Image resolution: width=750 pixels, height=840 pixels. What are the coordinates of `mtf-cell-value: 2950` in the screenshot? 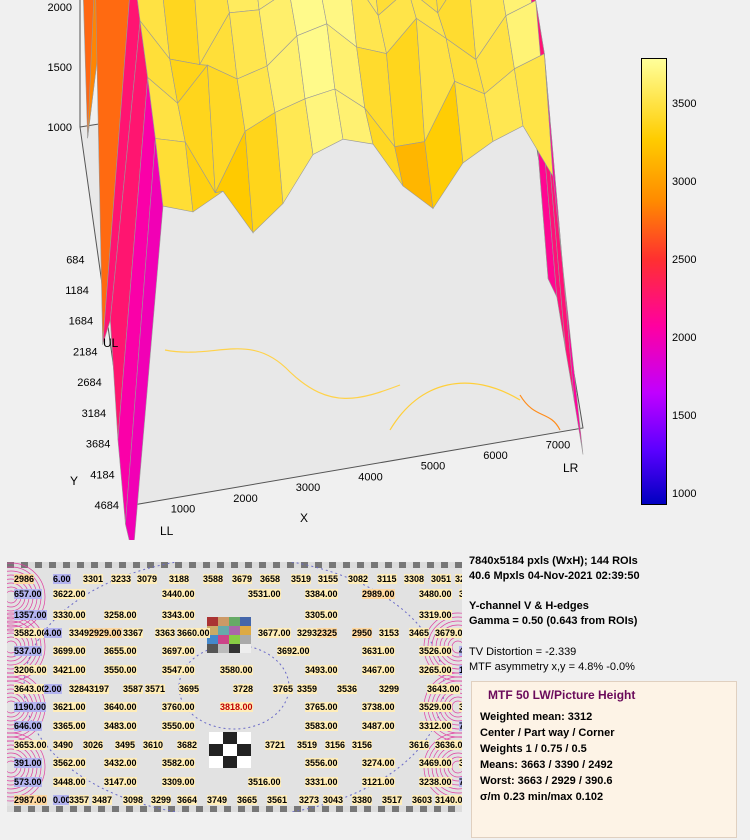 It's located at (362, 633).